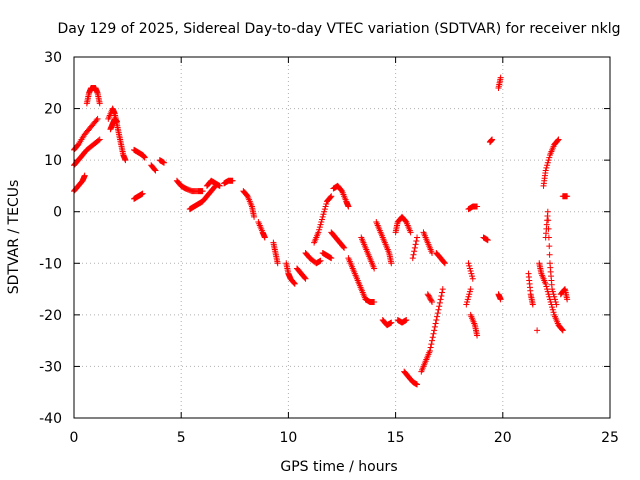 This screenshot has height=480, width=640. I want to click on x-tick-labels: 0 5 10 15 20 25, so click(344, 438).